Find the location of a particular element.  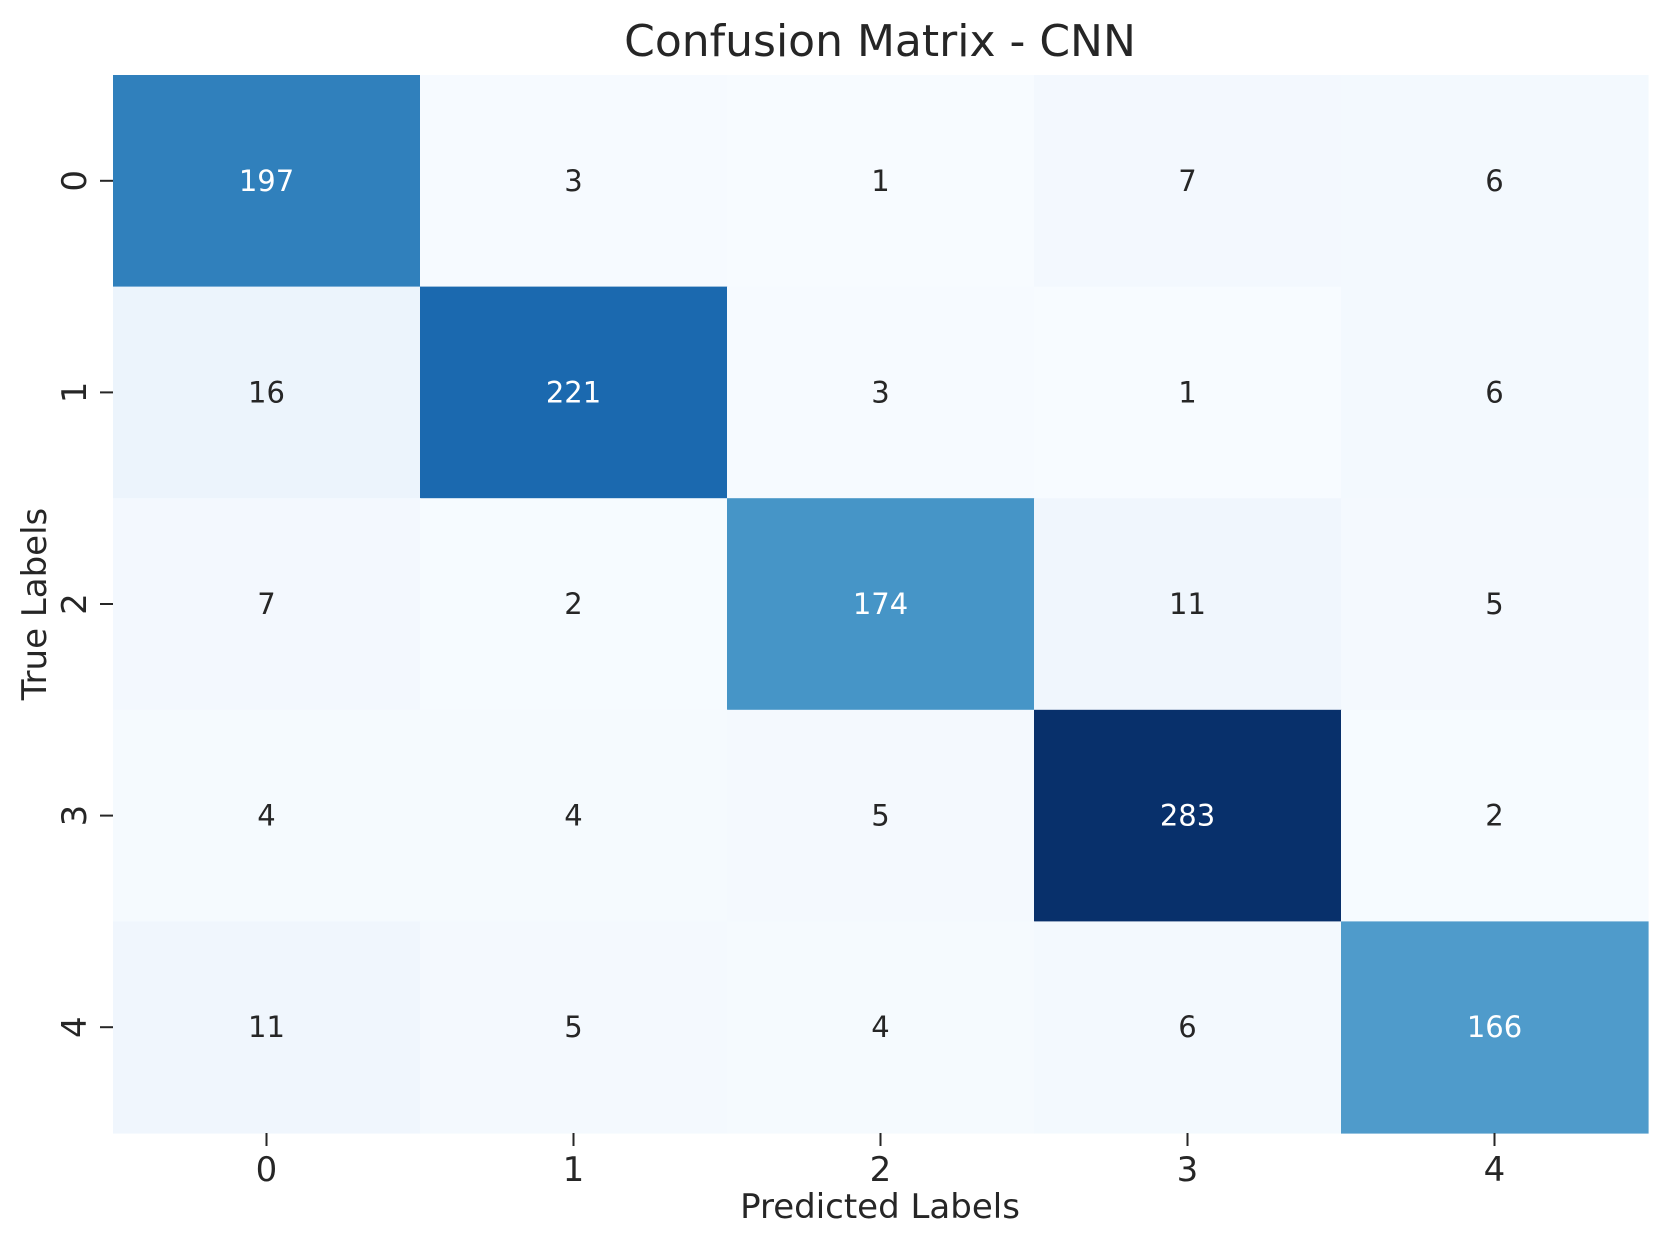

y-axis: 0 1 2 3 4 is located at coordinates (84, 604).